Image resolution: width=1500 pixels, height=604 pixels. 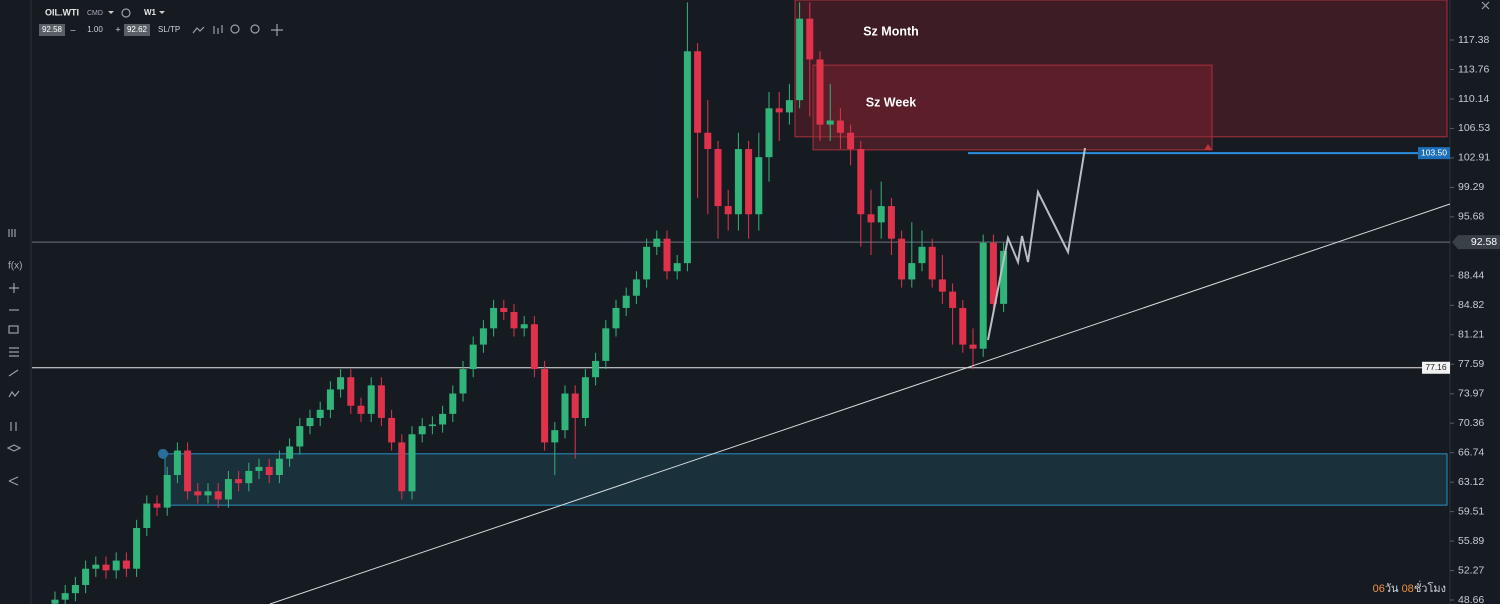 What do you see at coordinates (1471, 541) in the screenshot?
I see `y-tick-label: 55.89` at bounding box center [1471, 541].